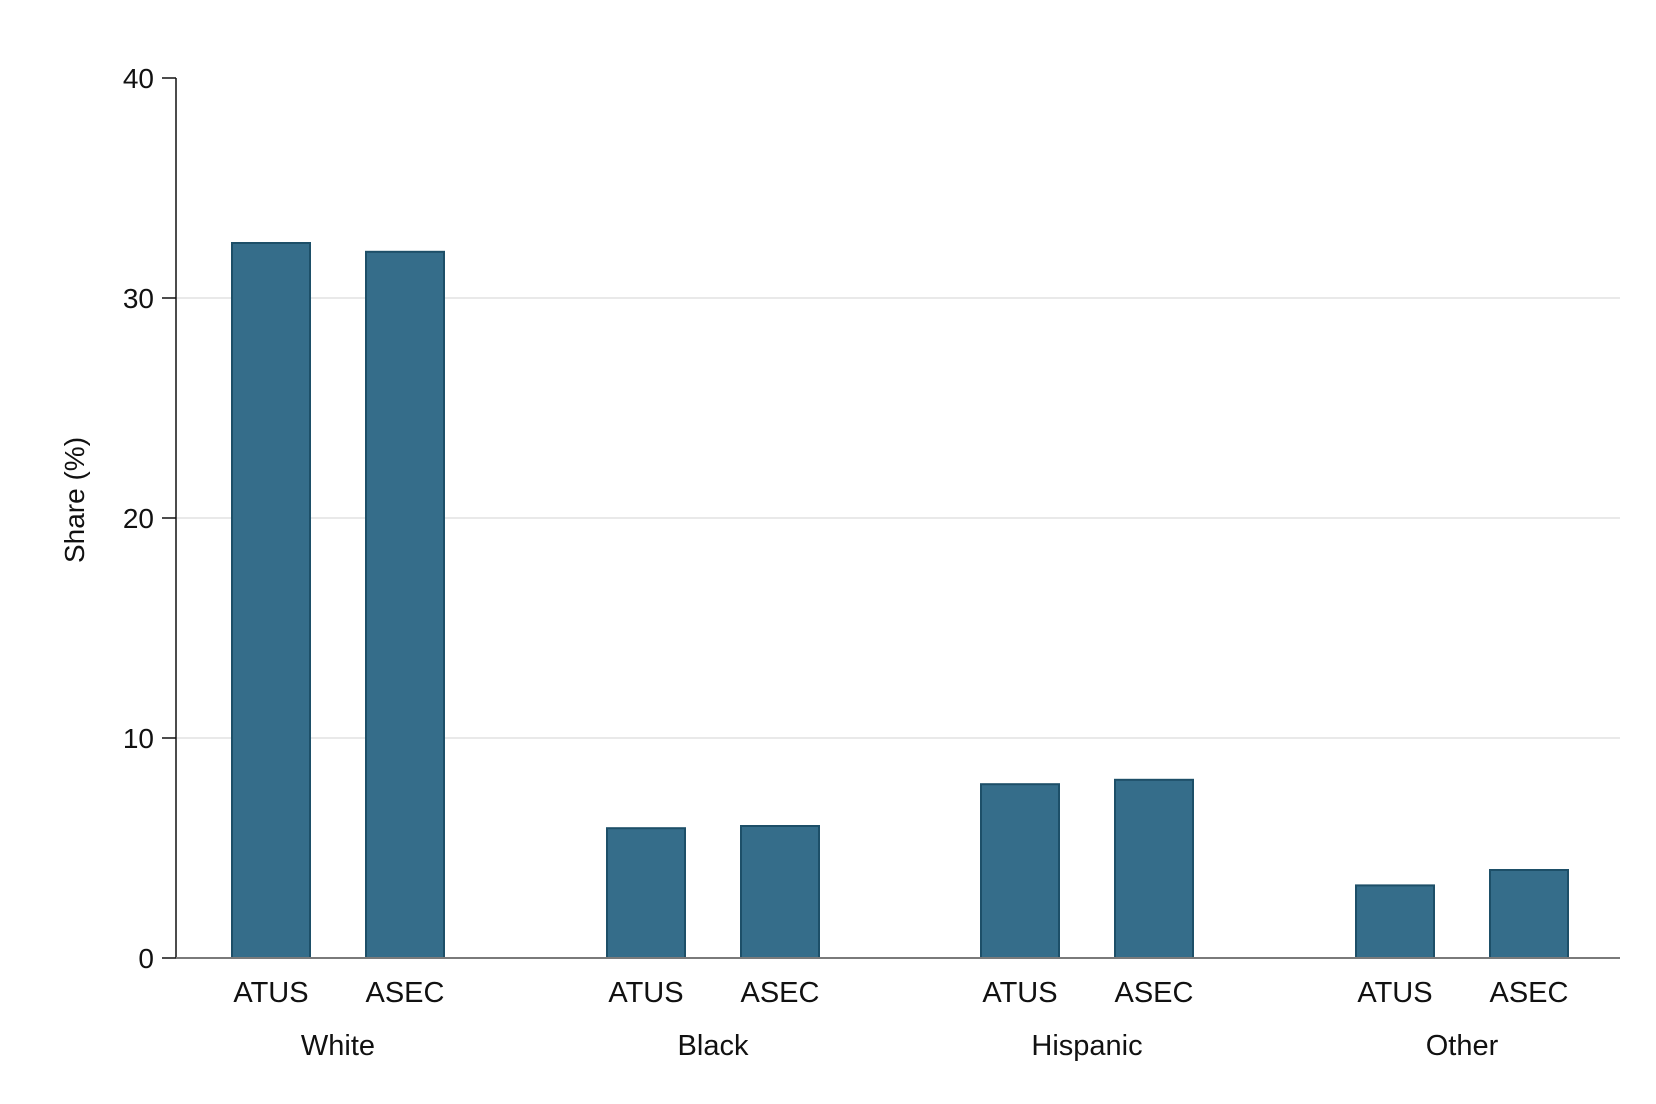 Image resolution: width=1656 pixels, height=1104 pixels. Describe the element at coordinates (138, 78) in the screenshot. I see `y-tick-label: 40` at that location.